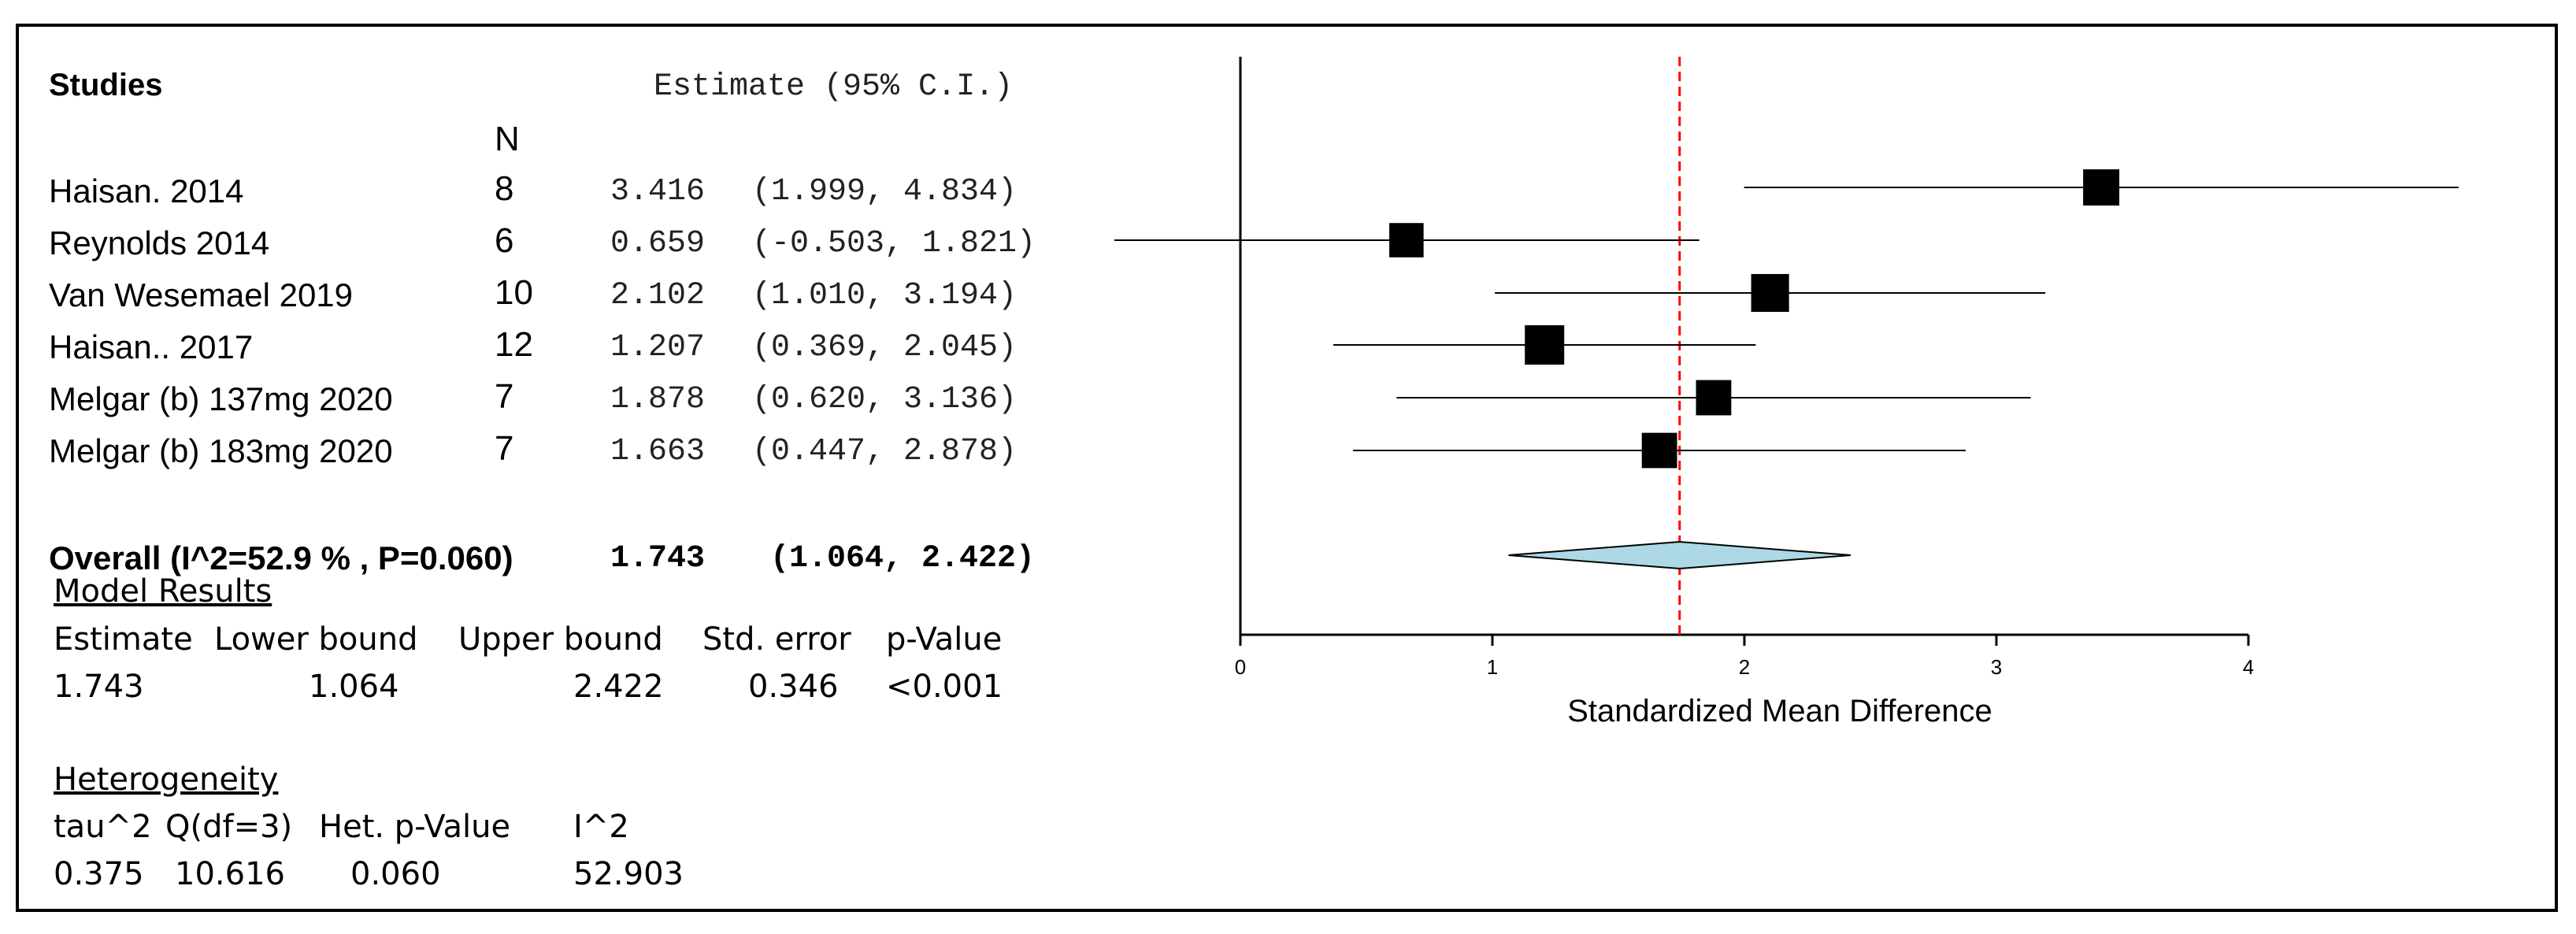  I want to click on het-value-i2: 52.903, so click(628, 874).